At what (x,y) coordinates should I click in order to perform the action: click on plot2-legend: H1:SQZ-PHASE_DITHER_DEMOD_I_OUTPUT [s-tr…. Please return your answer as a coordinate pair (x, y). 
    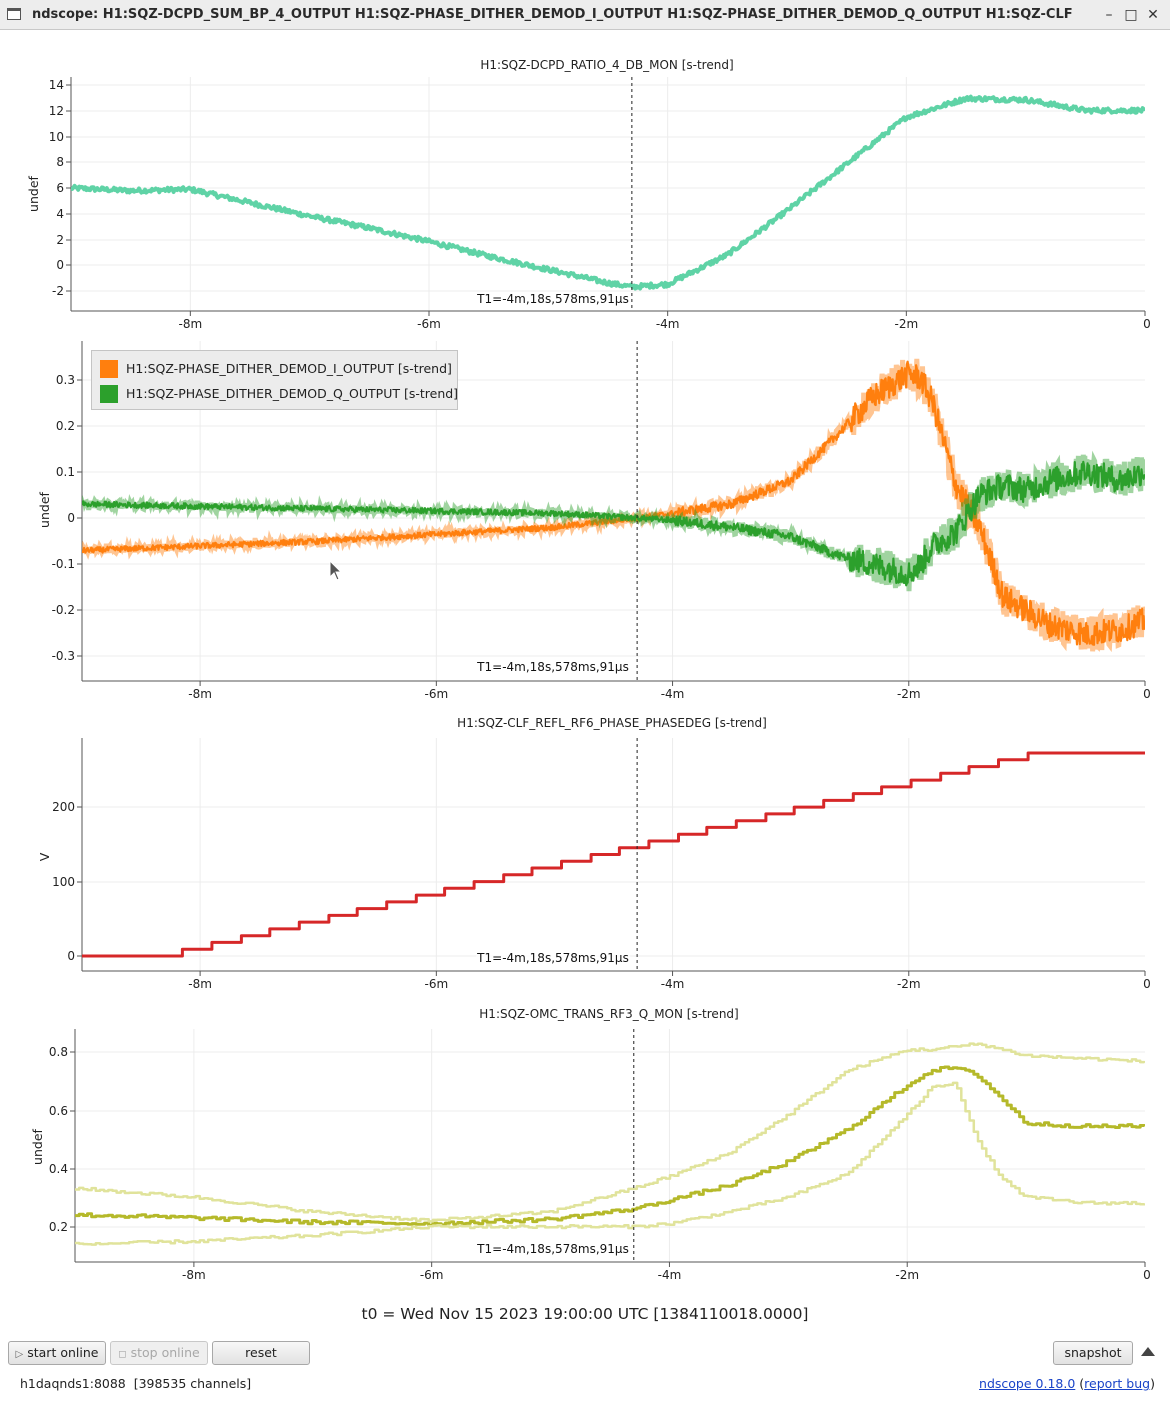
    Looking at the image, I should click on (274, 380).